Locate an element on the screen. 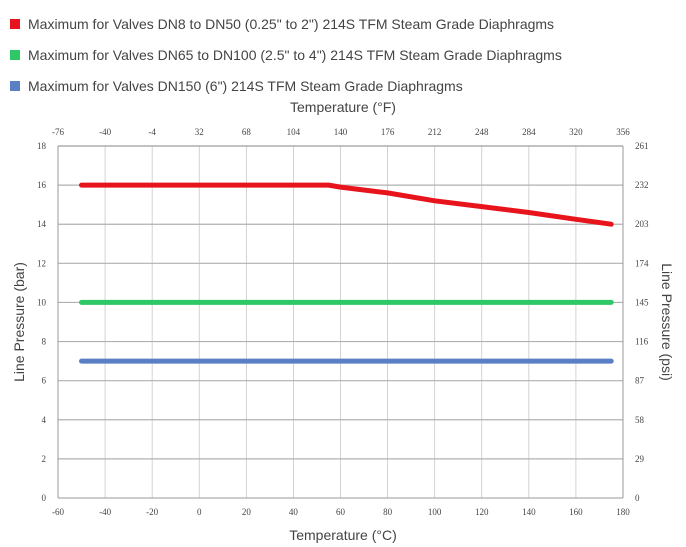 This screenshot has width=686, height=547. x-bottom-tick-label: 100 is located at coordinates (435, 512).